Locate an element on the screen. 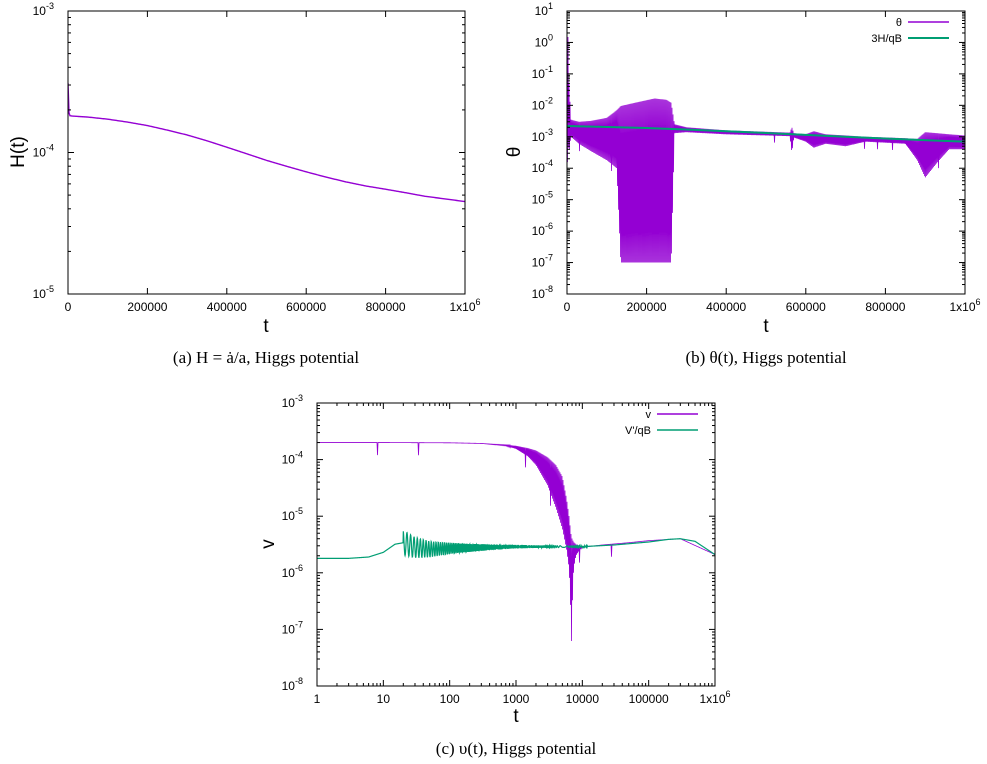 The height and width of the screenshot is (764, 987). panel-c-y-tick-label: 10⁻³ is located at coordinates (292, 401).